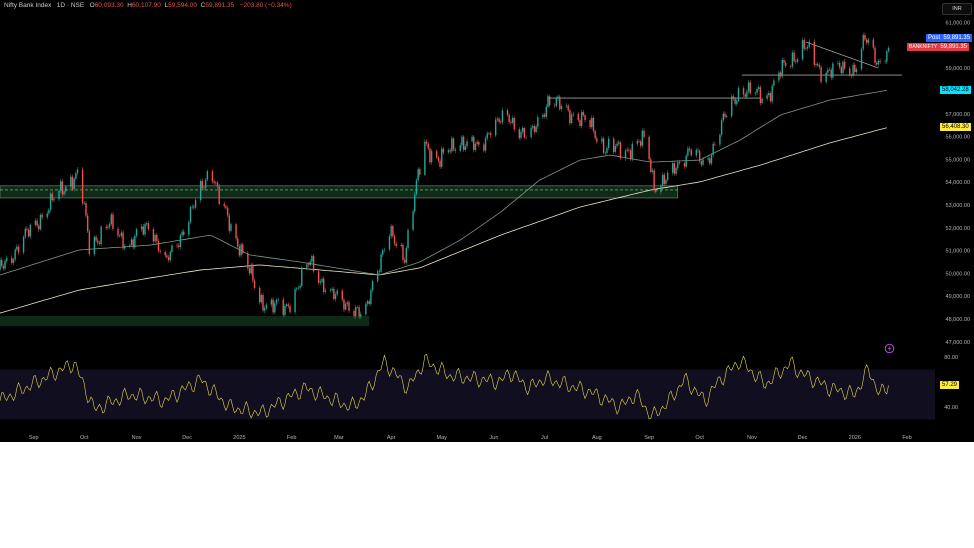 The height and width of the screenshot is (548, 974). Describe the element at coordinates (958, 229) in the screenshot. I see `price-tick-label: 52,000.00` at that location.